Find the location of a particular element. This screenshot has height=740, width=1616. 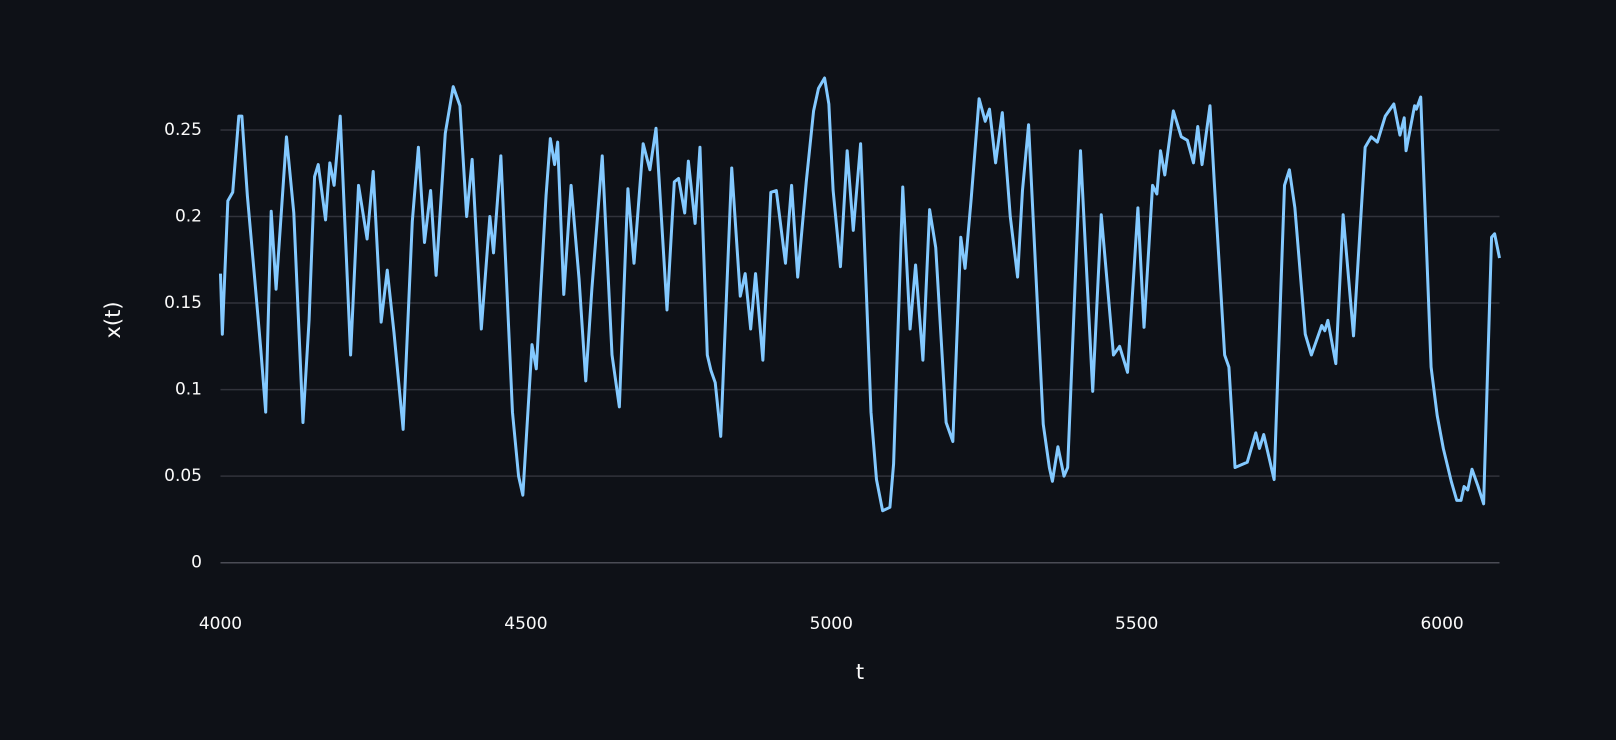

y-axis-title: x(t) is located at coordinates (113, 319).